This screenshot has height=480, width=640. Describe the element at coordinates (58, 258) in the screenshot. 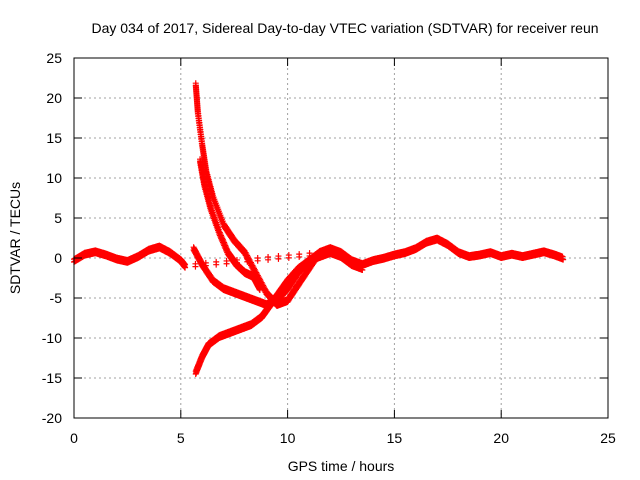

I see `y-tick-label: 0` at that location.